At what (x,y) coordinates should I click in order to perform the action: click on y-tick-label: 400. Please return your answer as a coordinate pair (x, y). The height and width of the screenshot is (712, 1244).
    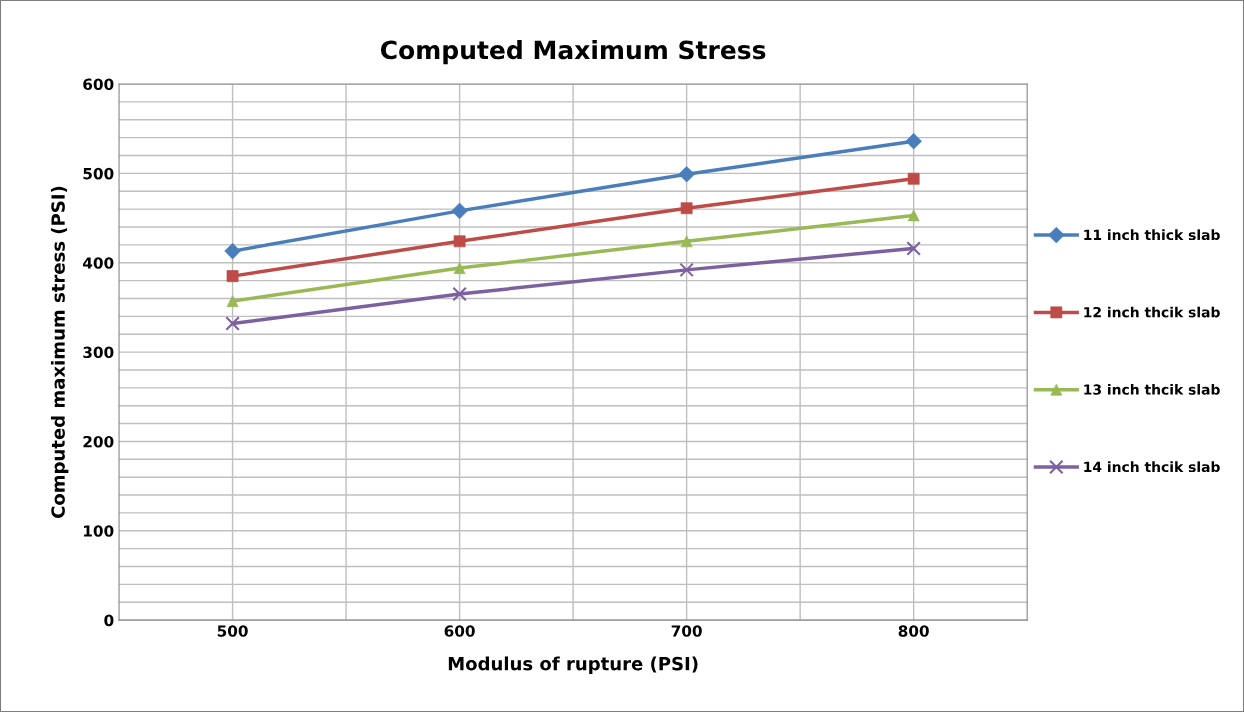
    Looking at the image, I should click on (98, 263).